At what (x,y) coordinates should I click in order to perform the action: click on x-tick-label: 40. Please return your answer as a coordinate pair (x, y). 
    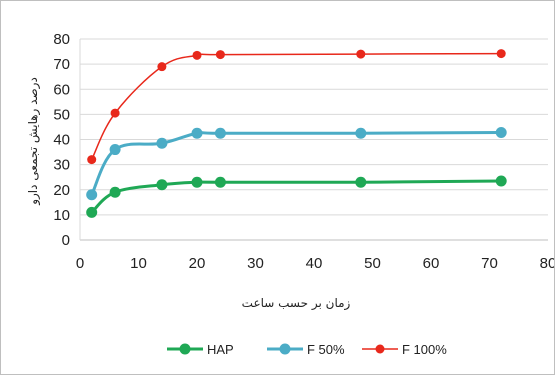
    Looking at the image, I should click on (314, 263).